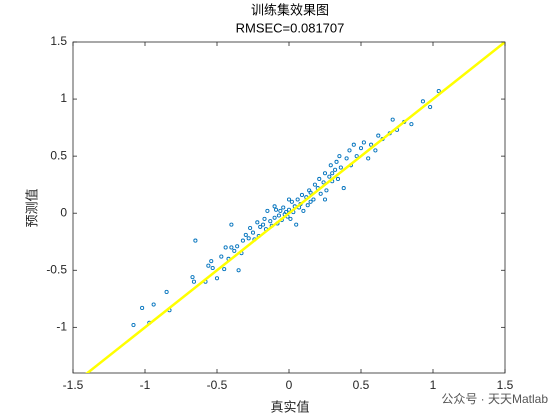 Image resolution: width=560 pixels, height=420 pixels. What do you see at coordinates (494, 399) in the screenshot?
I see `watermark: 公众号 · 天天Matlab` at bounding box center [494, 399].